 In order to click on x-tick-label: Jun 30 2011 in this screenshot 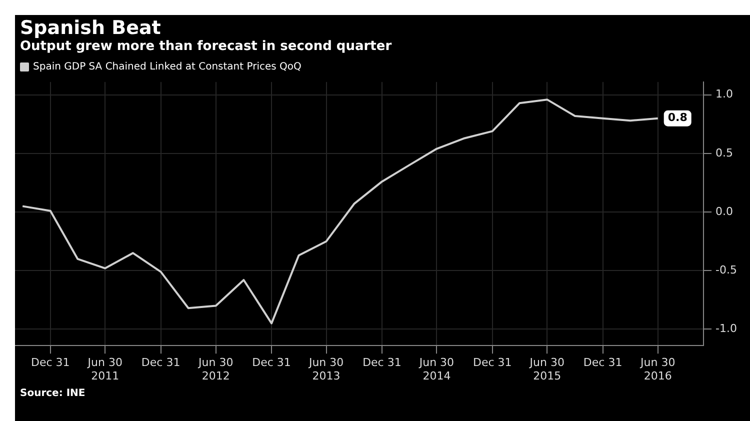, I will do `click(104, 369)`.